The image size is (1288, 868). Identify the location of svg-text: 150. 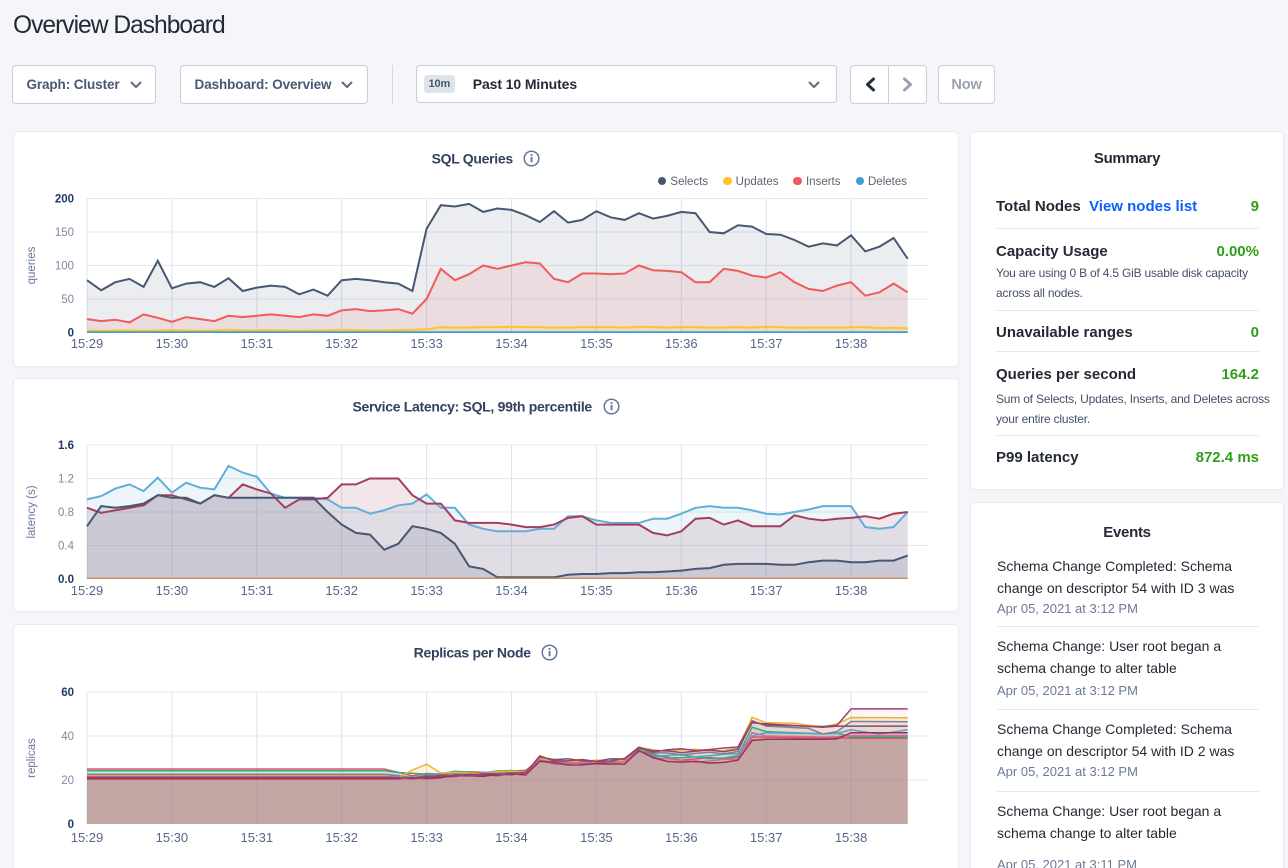
(64, 233).